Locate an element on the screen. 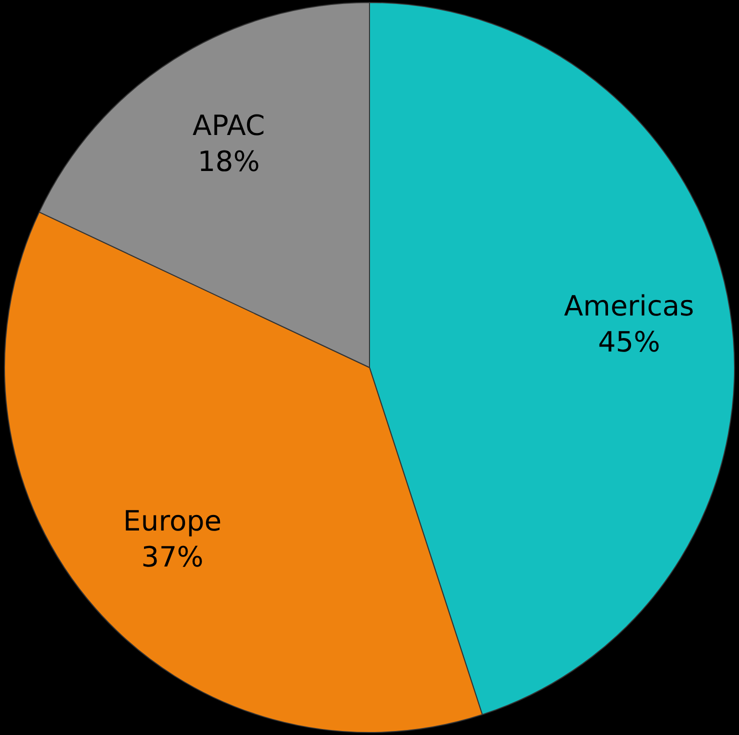 The width and height of the screenshot is (739, 735). data-label: 37% is located at coordinates (172, 557).